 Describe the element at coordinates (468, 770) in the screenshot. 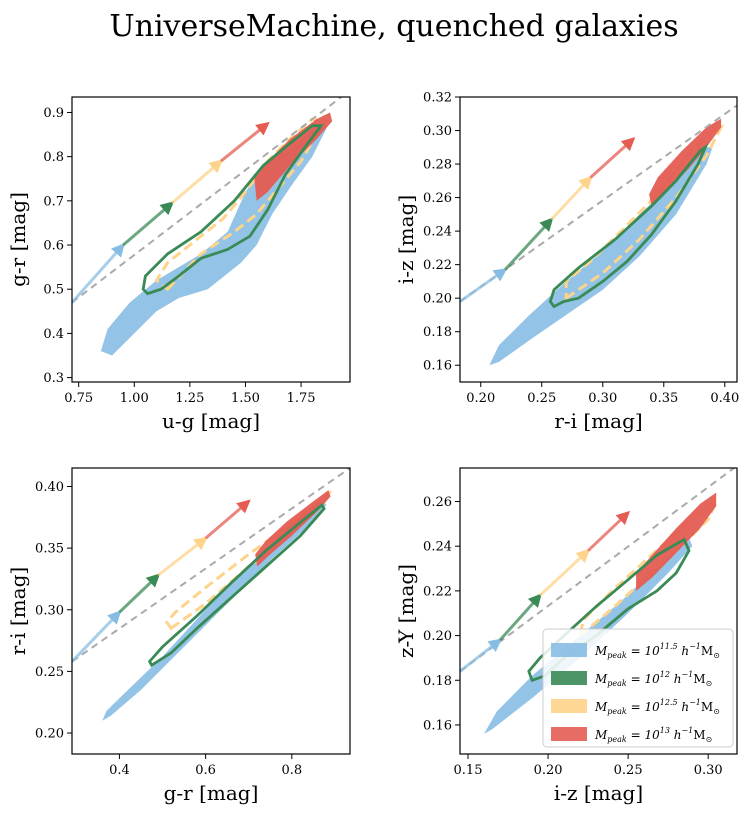

I see `x-tick-label: 0.15` at that location.